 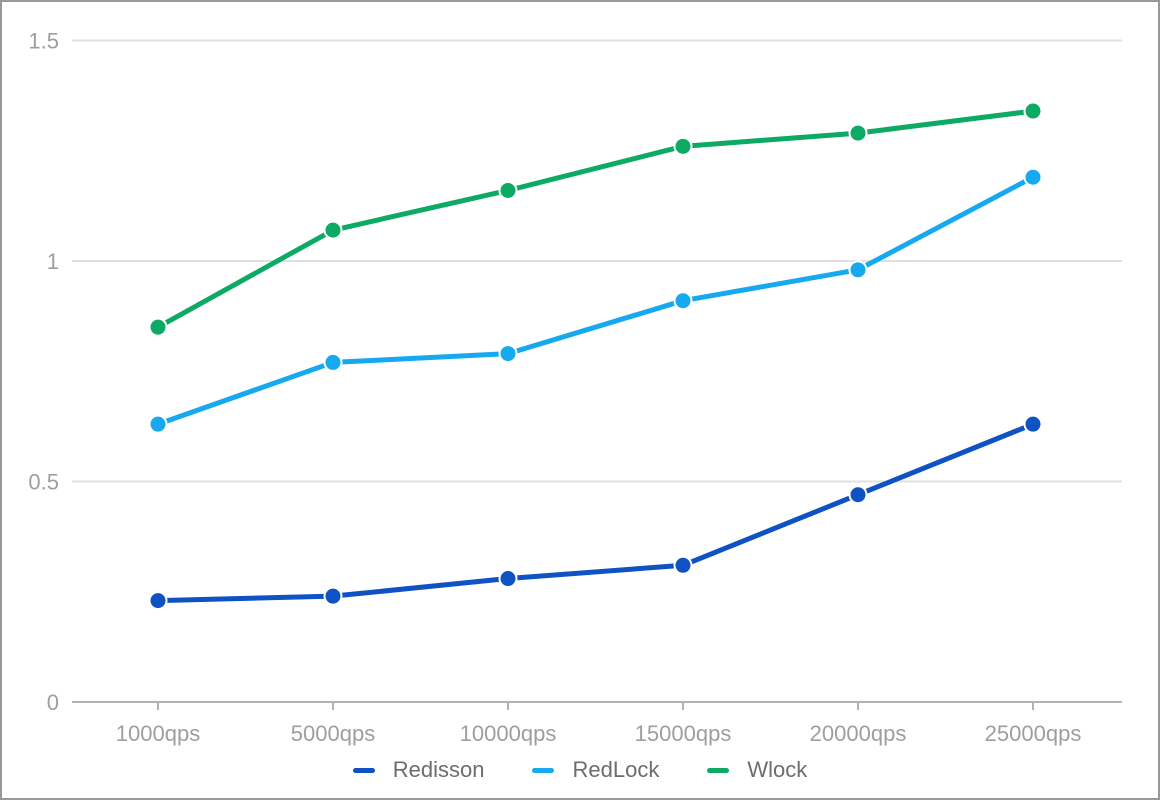 I want to click on x-axis-tick-label: 1000qps, so click(x=158, y=733).